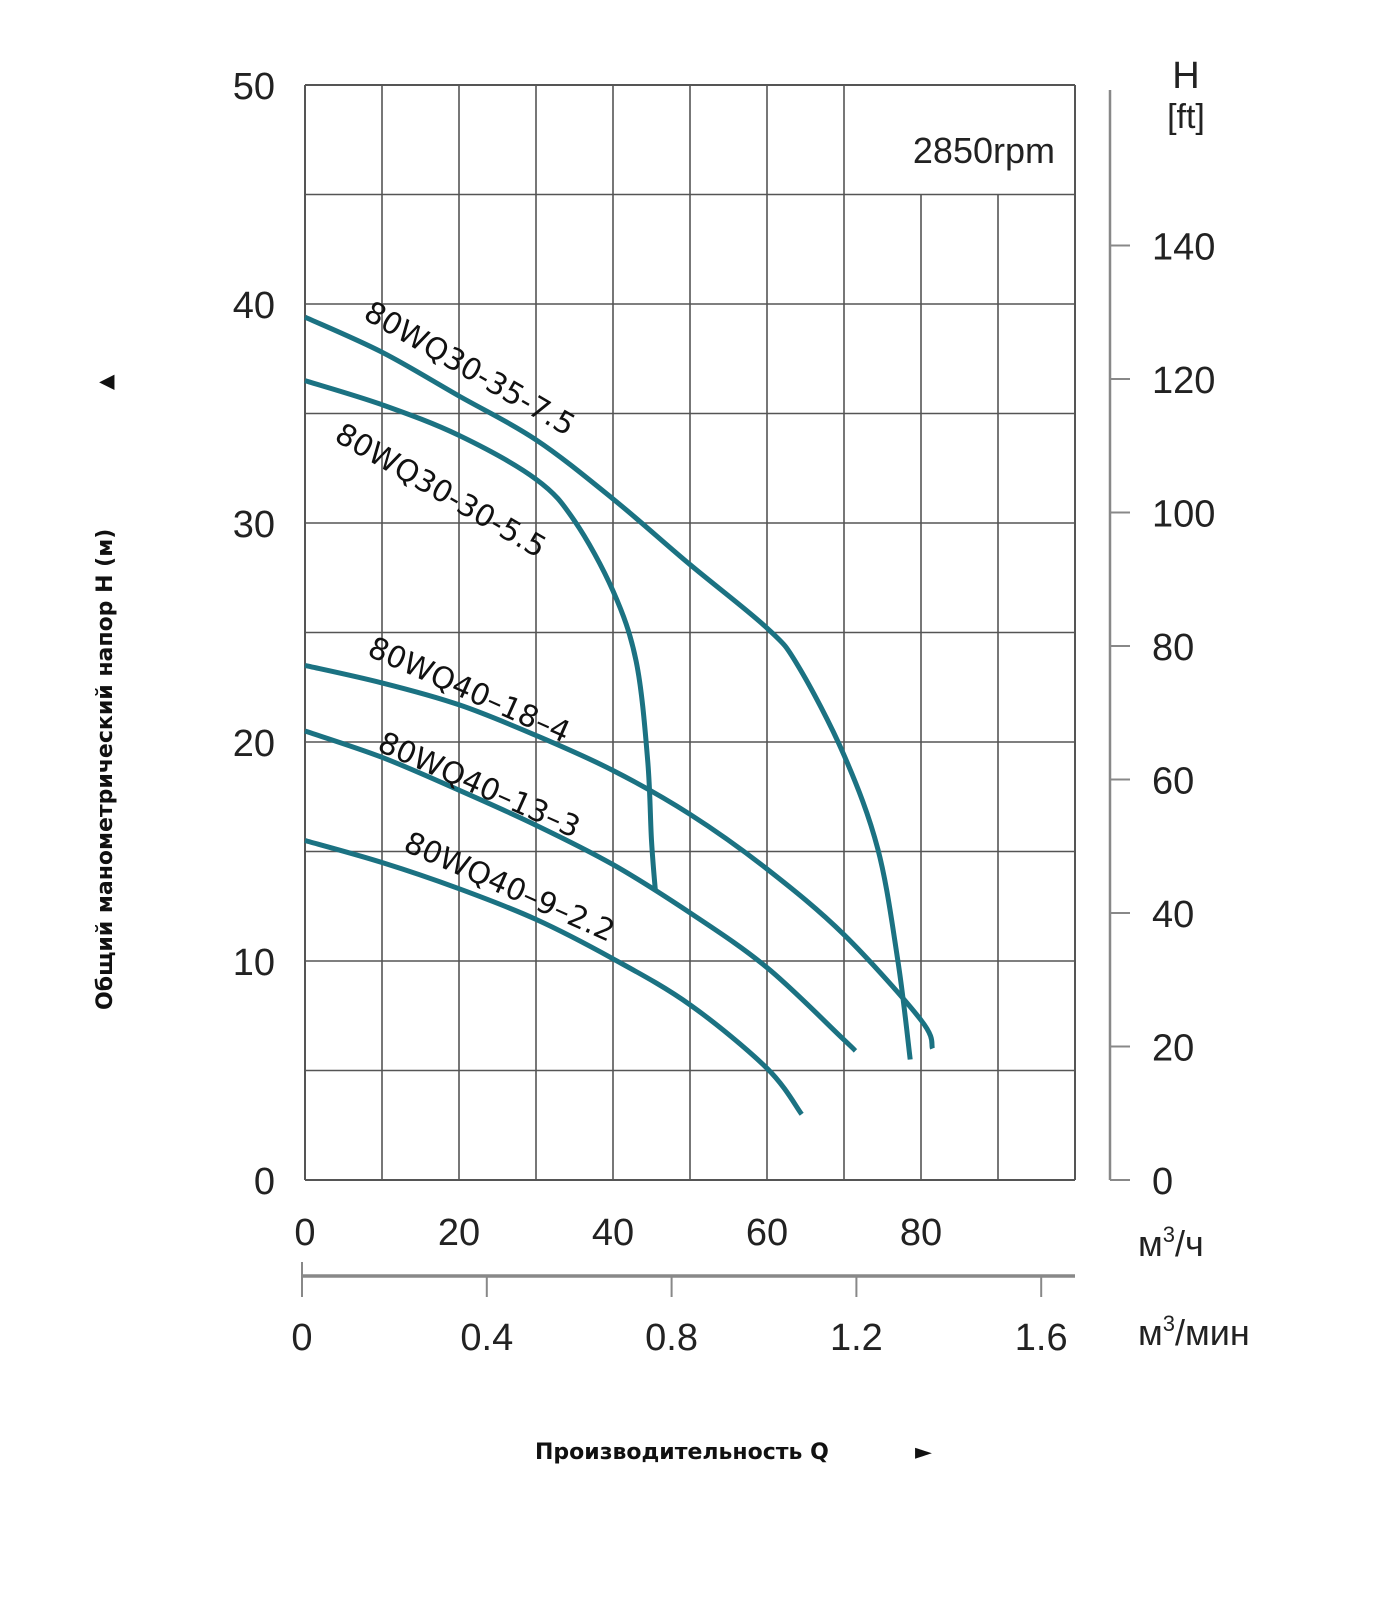 The image size is (1400, 1600). What do you see at coordinates (767, 1233) in the screenshot?
I see `x-tick-label: 60` at bounding box center [767, 1233].